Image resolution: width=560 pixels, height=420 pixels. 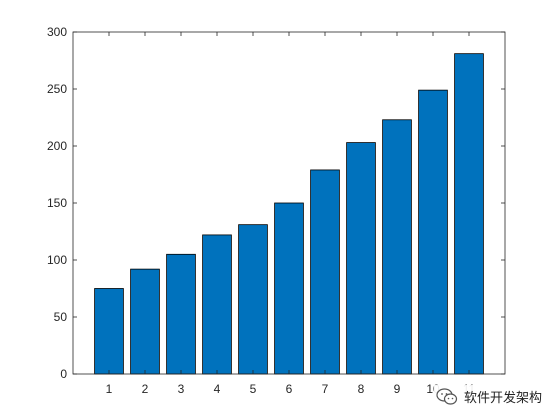 I want to click on x-tick-label: 8, so click(x=361, y=389).